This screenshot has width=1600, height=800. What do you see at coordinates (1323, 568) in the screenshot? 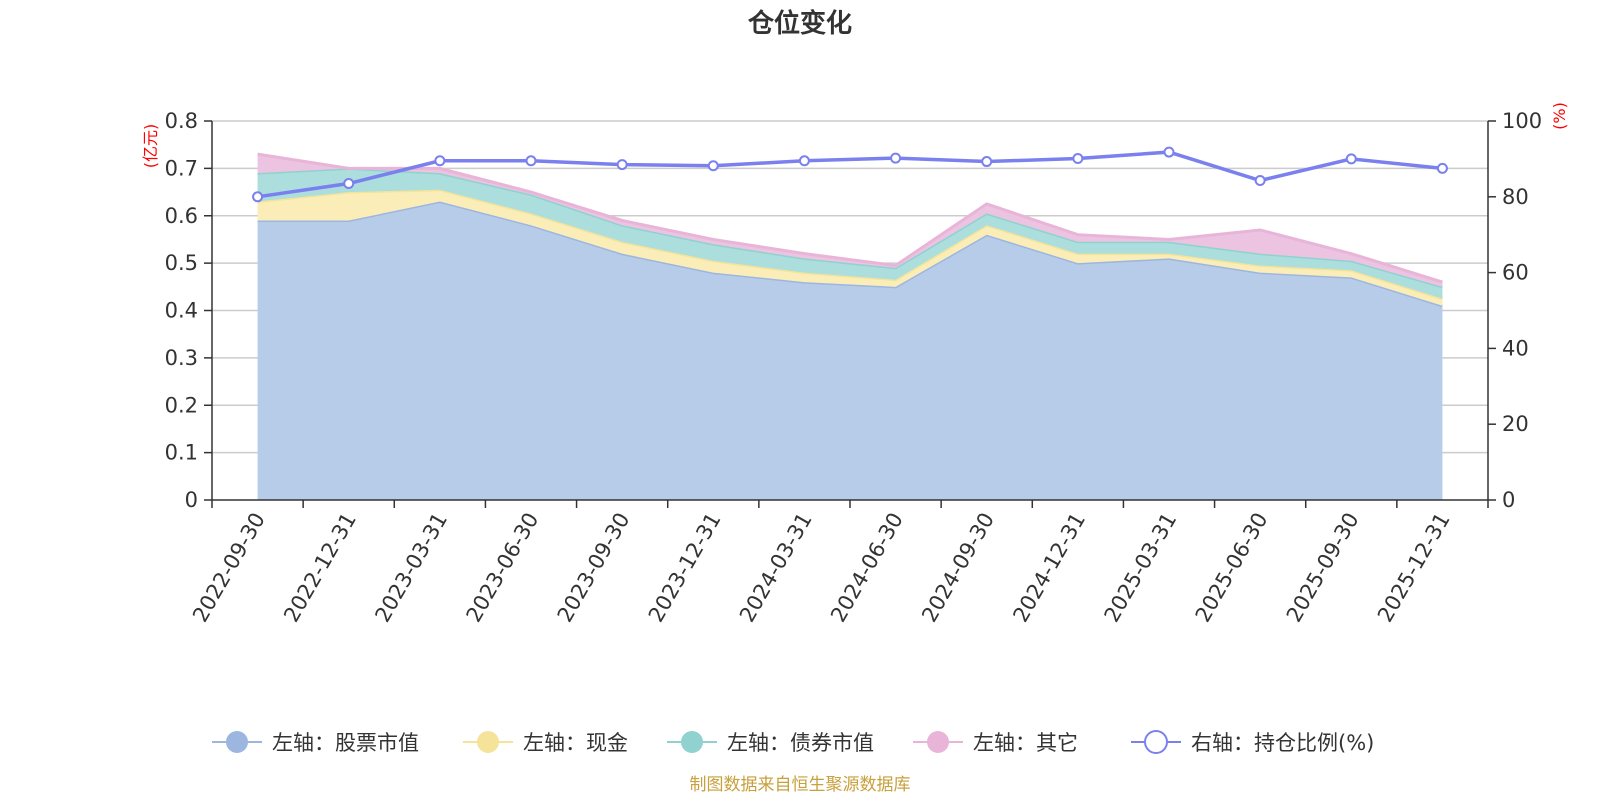
I see `x-tick-label: 2025-09-30` at bounding box center [1323, 568].